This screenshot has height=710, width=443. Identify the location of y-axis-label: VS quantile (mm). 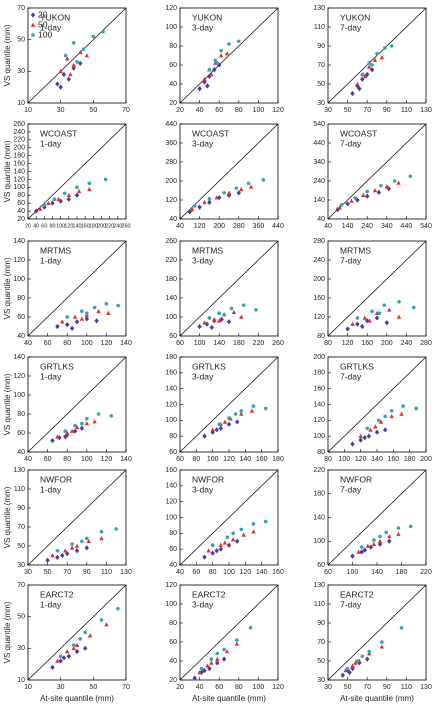
(7, 404).